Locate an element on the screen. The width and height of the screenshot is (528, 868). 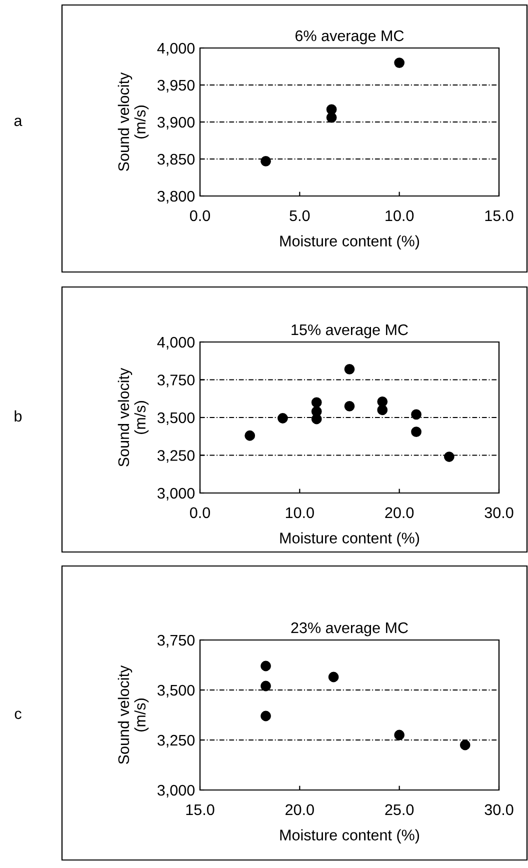
y-tick-label: 3,900 is located at coordinates (176, 123).